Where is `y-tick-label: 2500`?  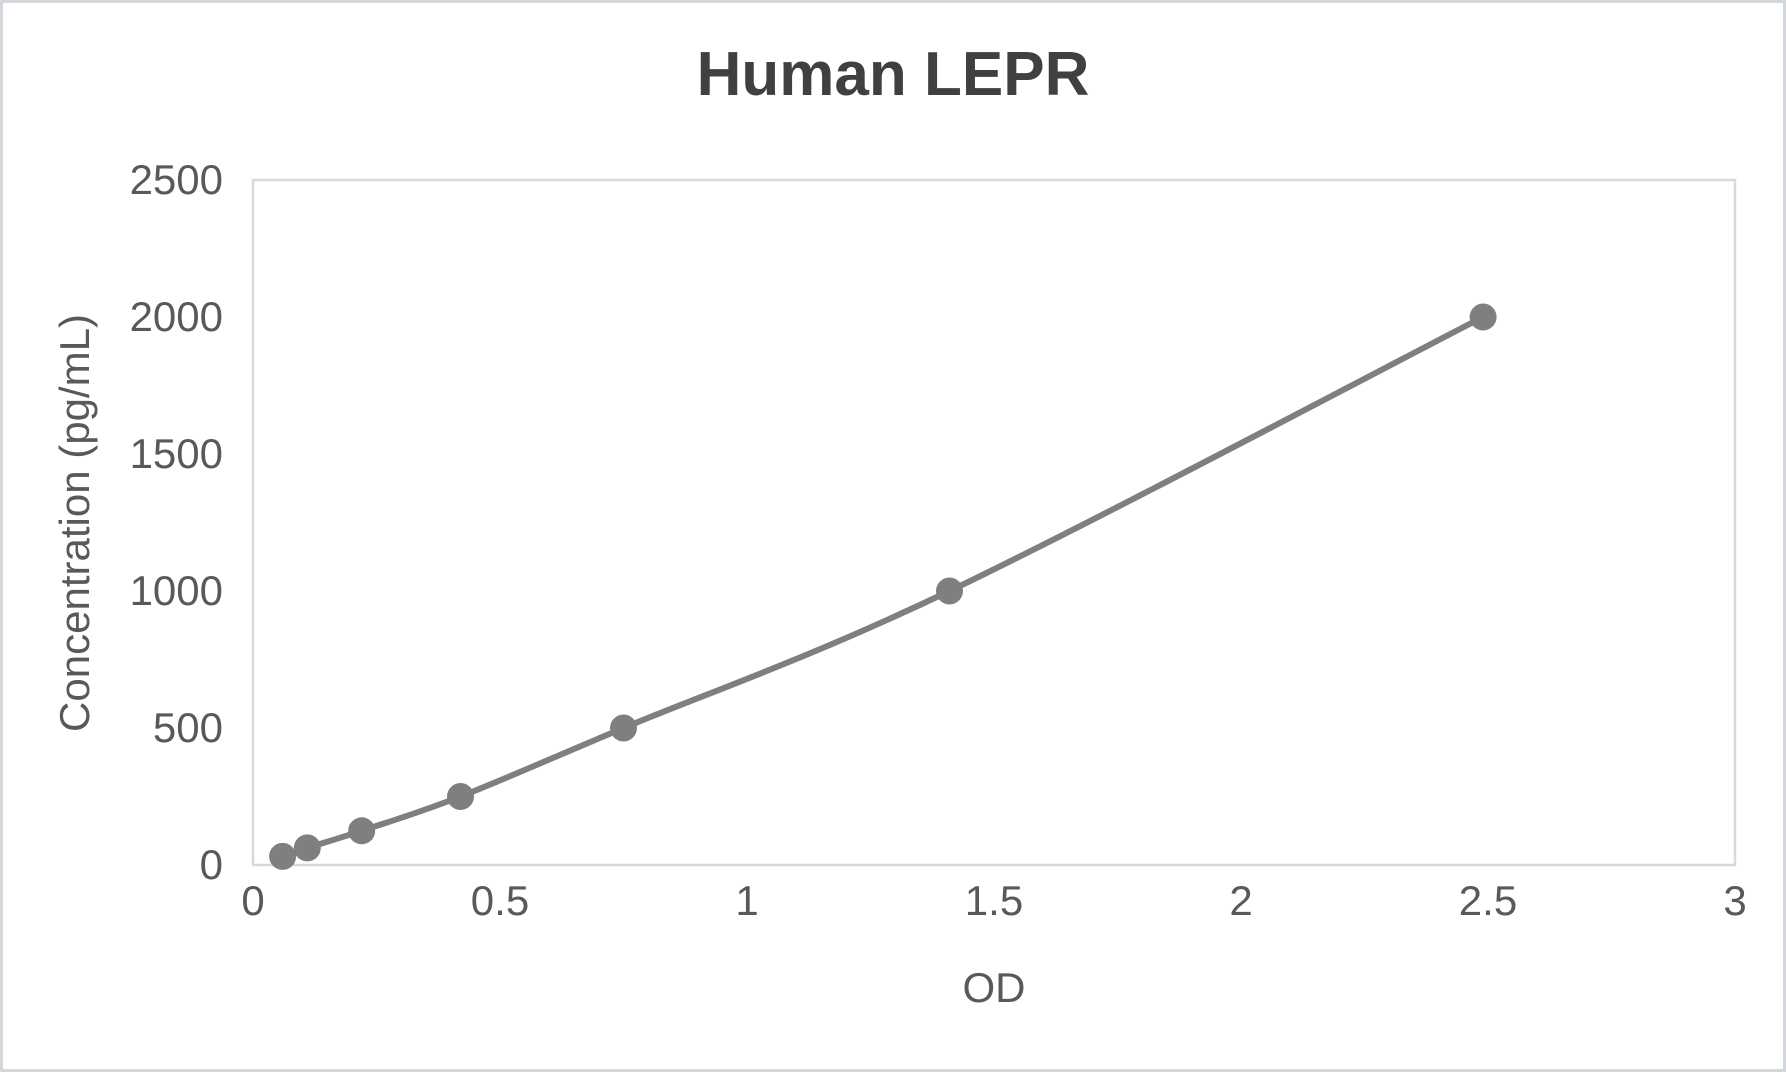
y-tick-label: 2500 is located at coordinates (176, 179).